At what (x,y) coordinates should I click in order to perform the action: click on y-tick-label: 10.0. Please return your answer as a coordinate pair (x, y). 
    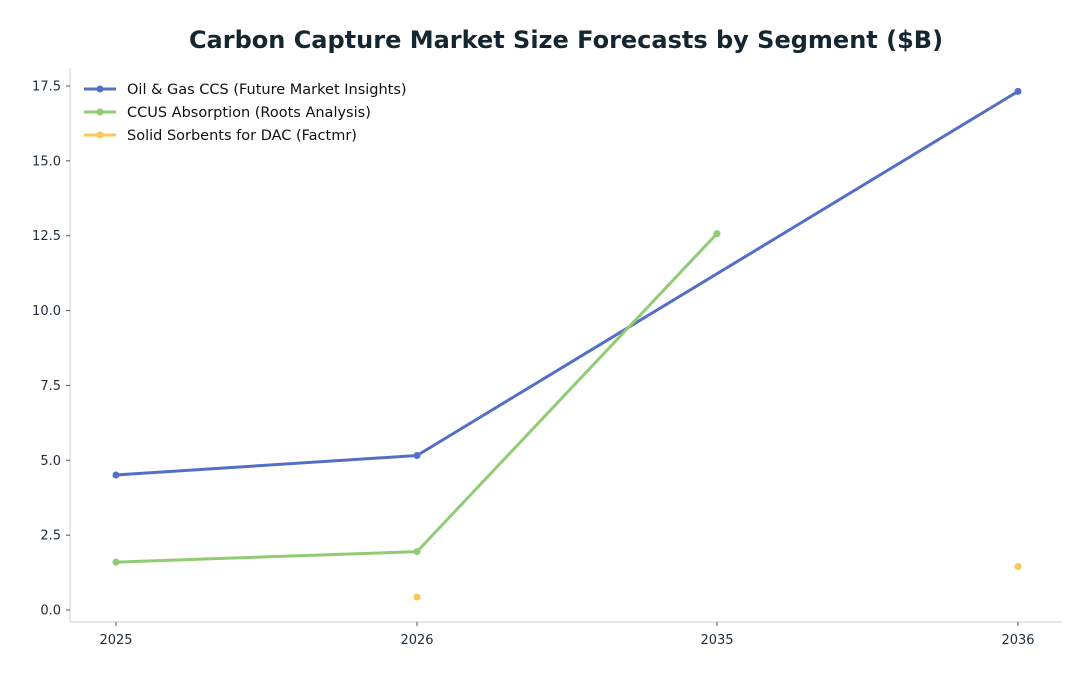
    Looking at the image, I should click on (46, 311).